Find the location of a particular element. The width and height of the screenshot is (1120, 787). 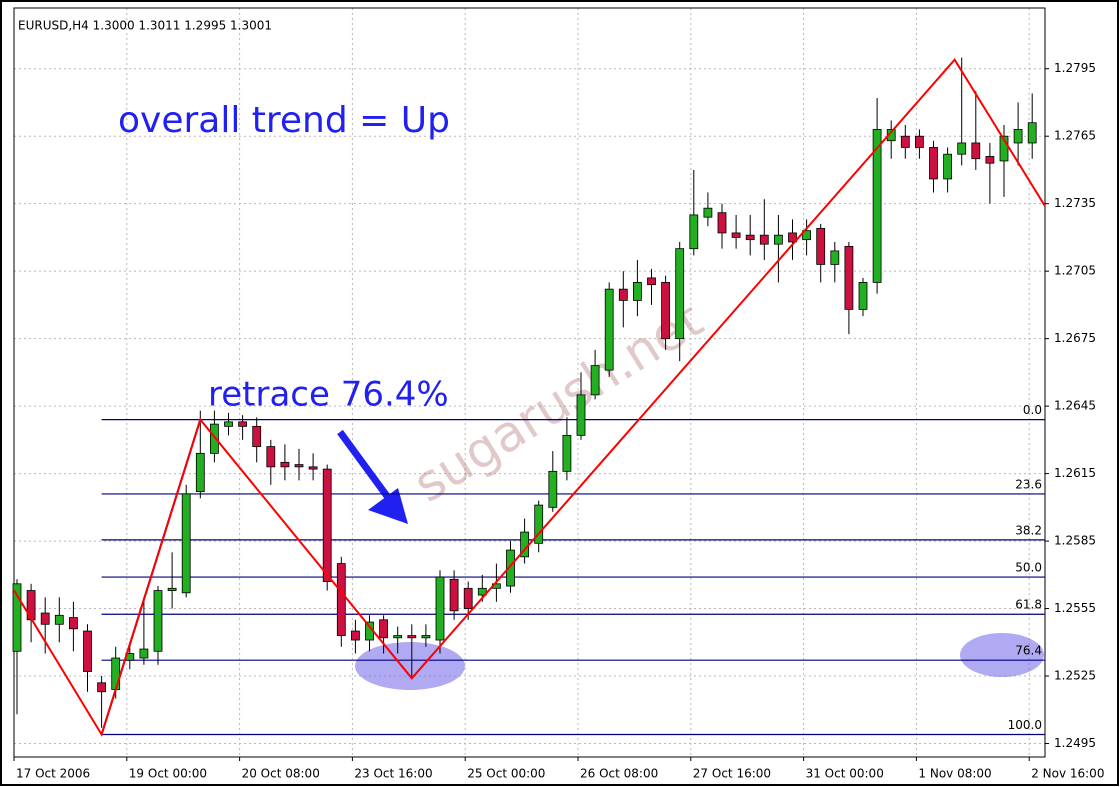

fib-label: 100.0 is located at coordinates (1025, 725).